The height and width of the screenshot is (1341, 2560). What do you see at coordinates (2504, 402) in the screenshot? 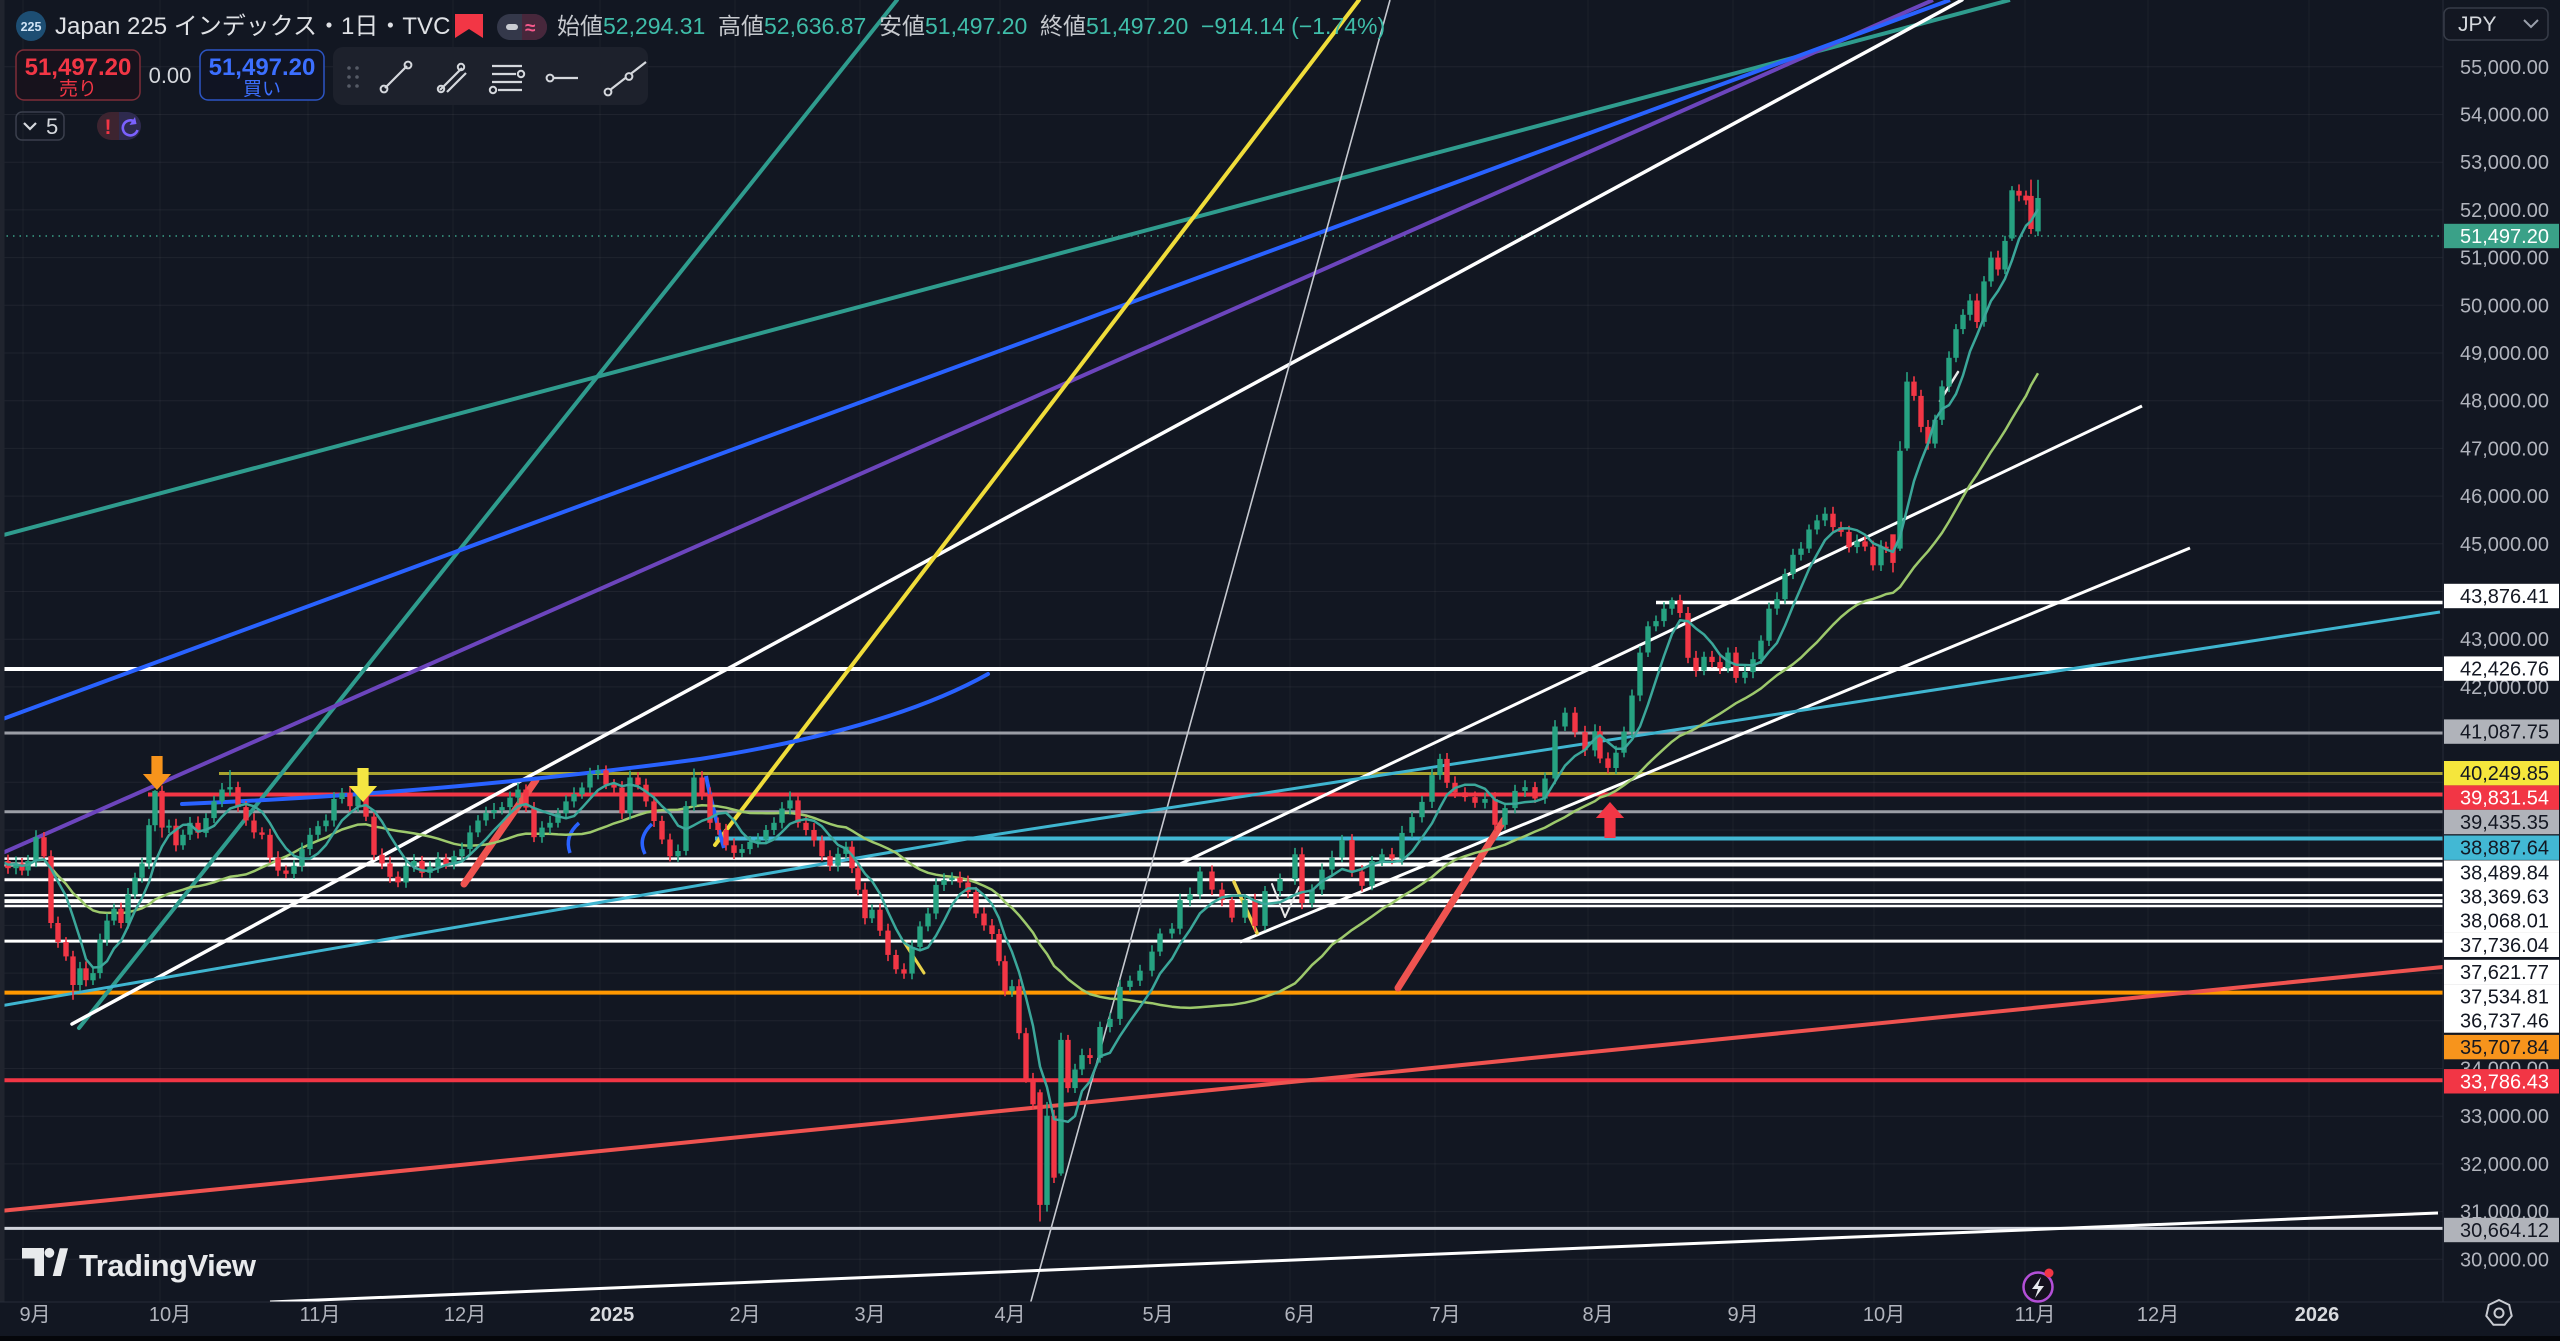
I see `svg-text: 48,000.00` at bounding box center [2504, 402].